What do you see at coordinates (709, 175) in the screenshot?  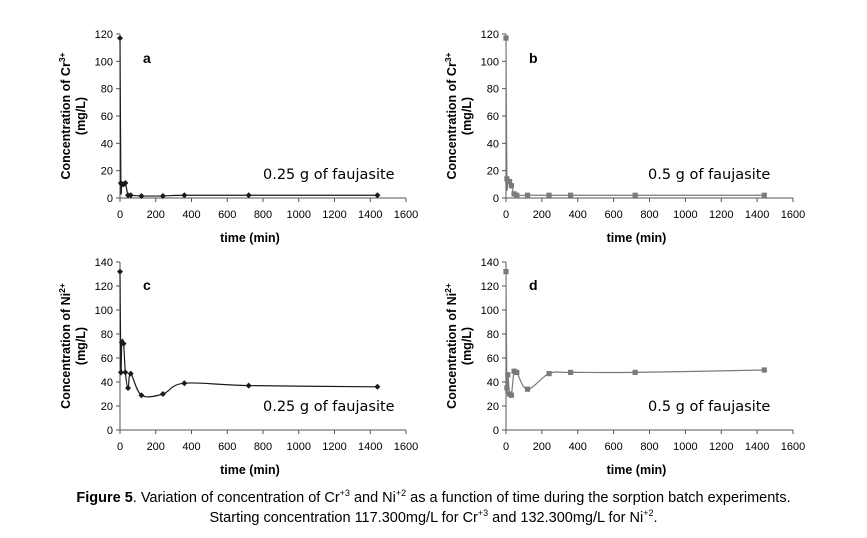 I see `panel-annotation: 0.5 g of faujasite` at bounding box center [709, 175].